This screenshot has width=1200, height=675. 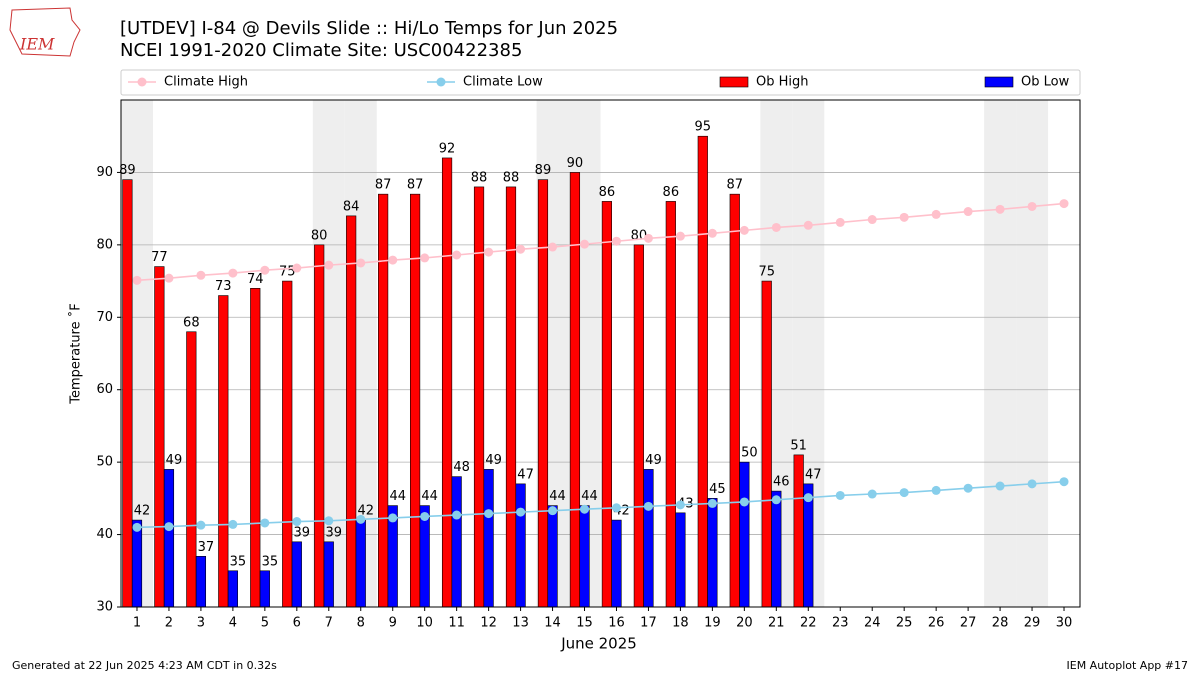 I want to click on bar-value-label: 46, so click(x=781, y=482).